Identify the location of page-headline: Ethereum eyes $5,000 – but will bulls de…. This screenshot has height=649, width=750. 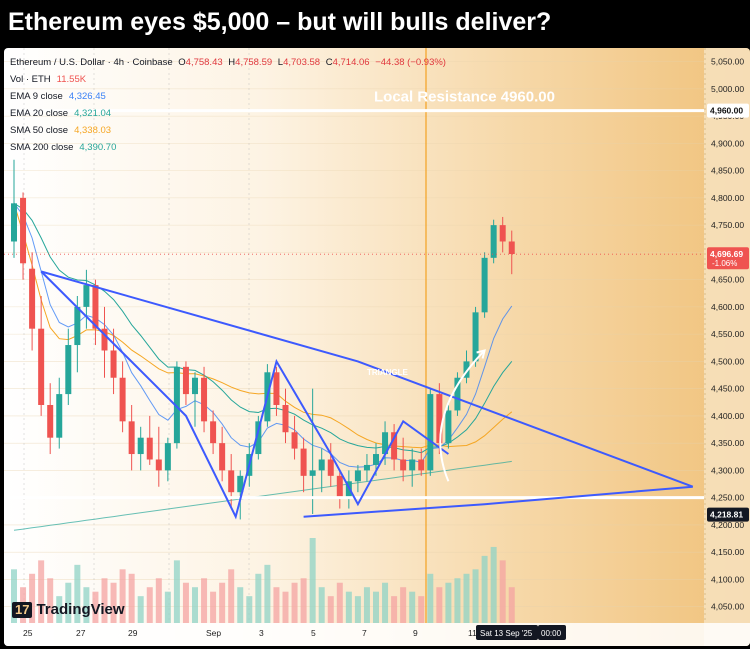
(280, 22).